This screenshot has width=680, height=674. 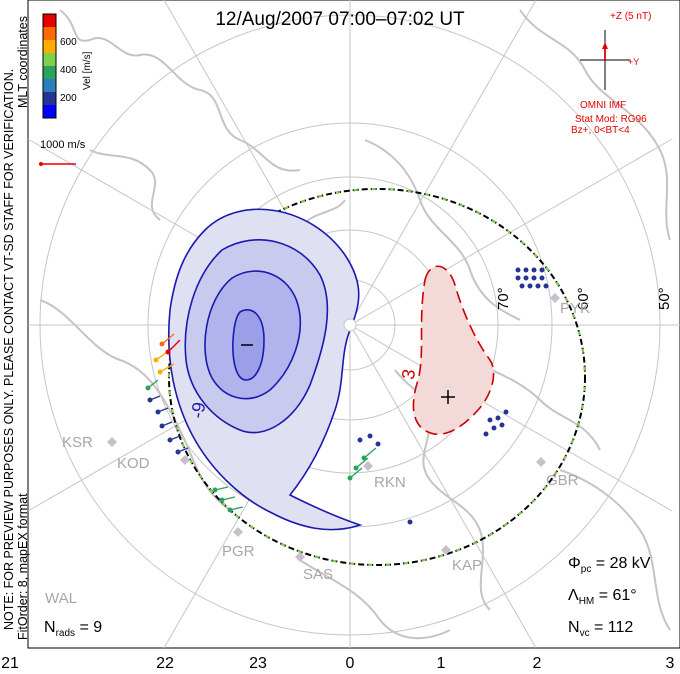 What do you see at coordinates (238, 551) in the screenshot?
I see `site-label-pgr: PGR` at bounding box center [238, 551].